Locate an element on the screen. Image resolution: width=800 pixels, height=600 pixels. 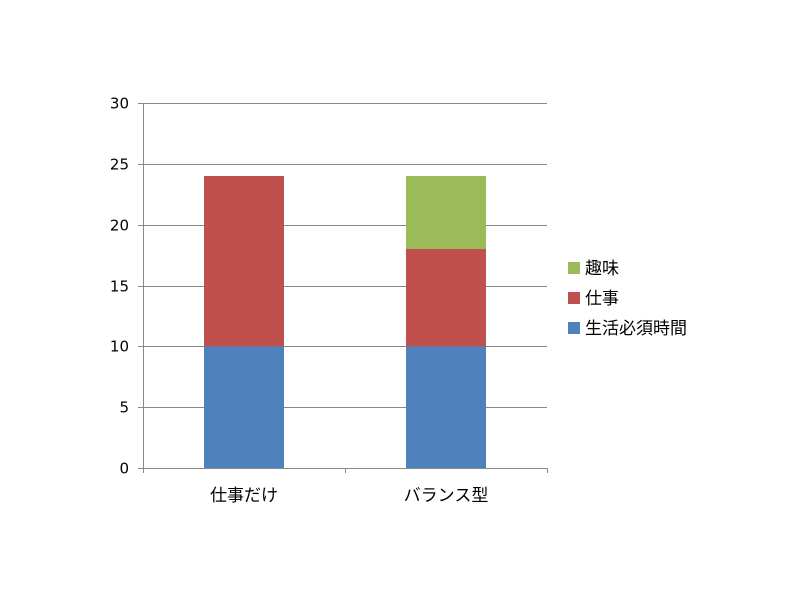
y-tick-label: 5 is located at coordinates (124, 408).